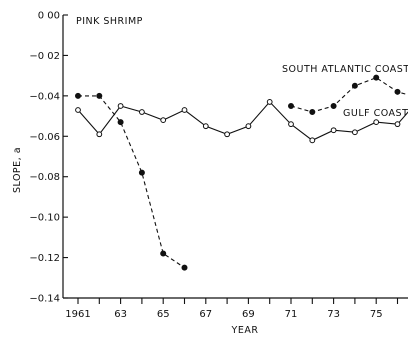  I want to click on x-tick-label: 69, so click(248, 314).